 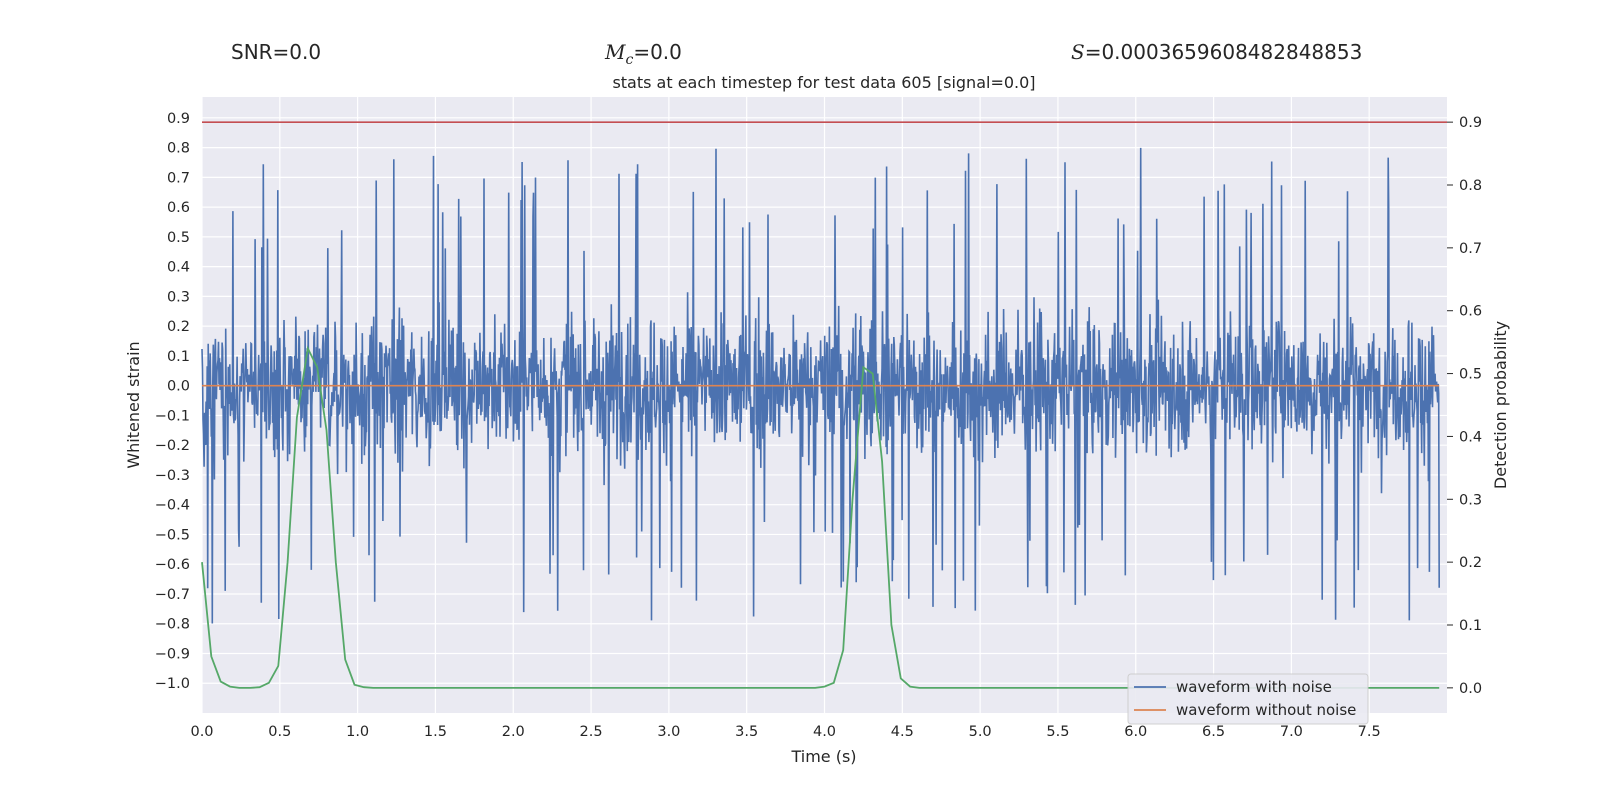 I want to click on y2-tick-label: 0.6, so click(x=1470, y=312).